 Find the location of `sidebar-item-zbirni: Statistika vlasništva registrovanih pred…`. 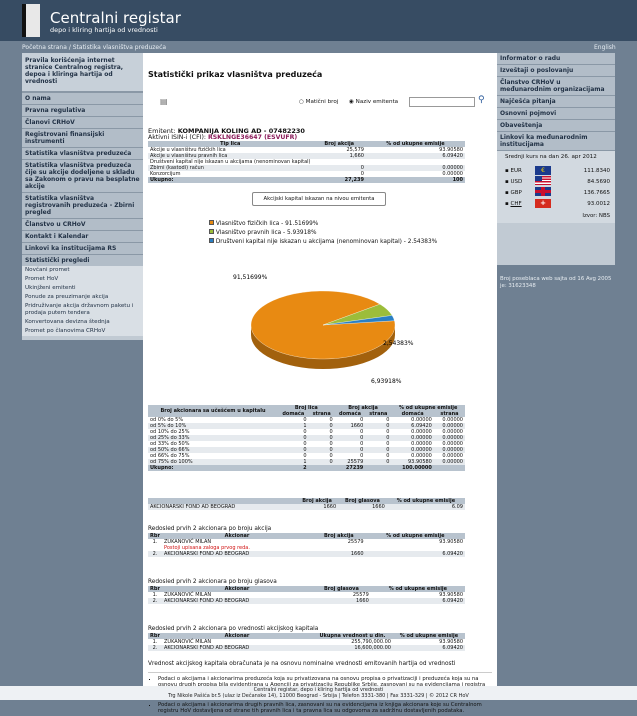

sidebar-item-zbirni: Statistika vlasništva registrovanih pred… is located at coordinates (82, 206).